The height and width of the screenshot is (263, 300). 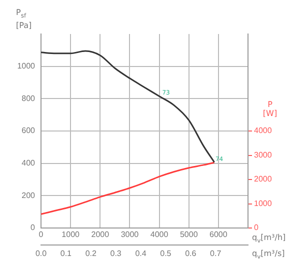 I want to click on x2-tick-label: 0.0, so click(x=41, y=253).